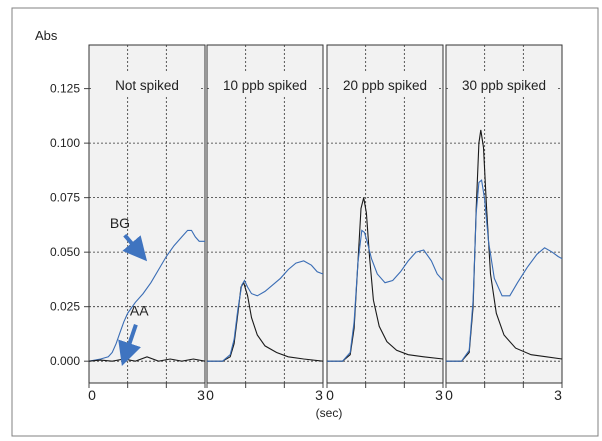 The width and height of the screenshot is (602, 441). What do you see at coordinates (120, 223) in the screenshot?
I see `annotation-bg-label: BG` at bounding box center [120, 223].